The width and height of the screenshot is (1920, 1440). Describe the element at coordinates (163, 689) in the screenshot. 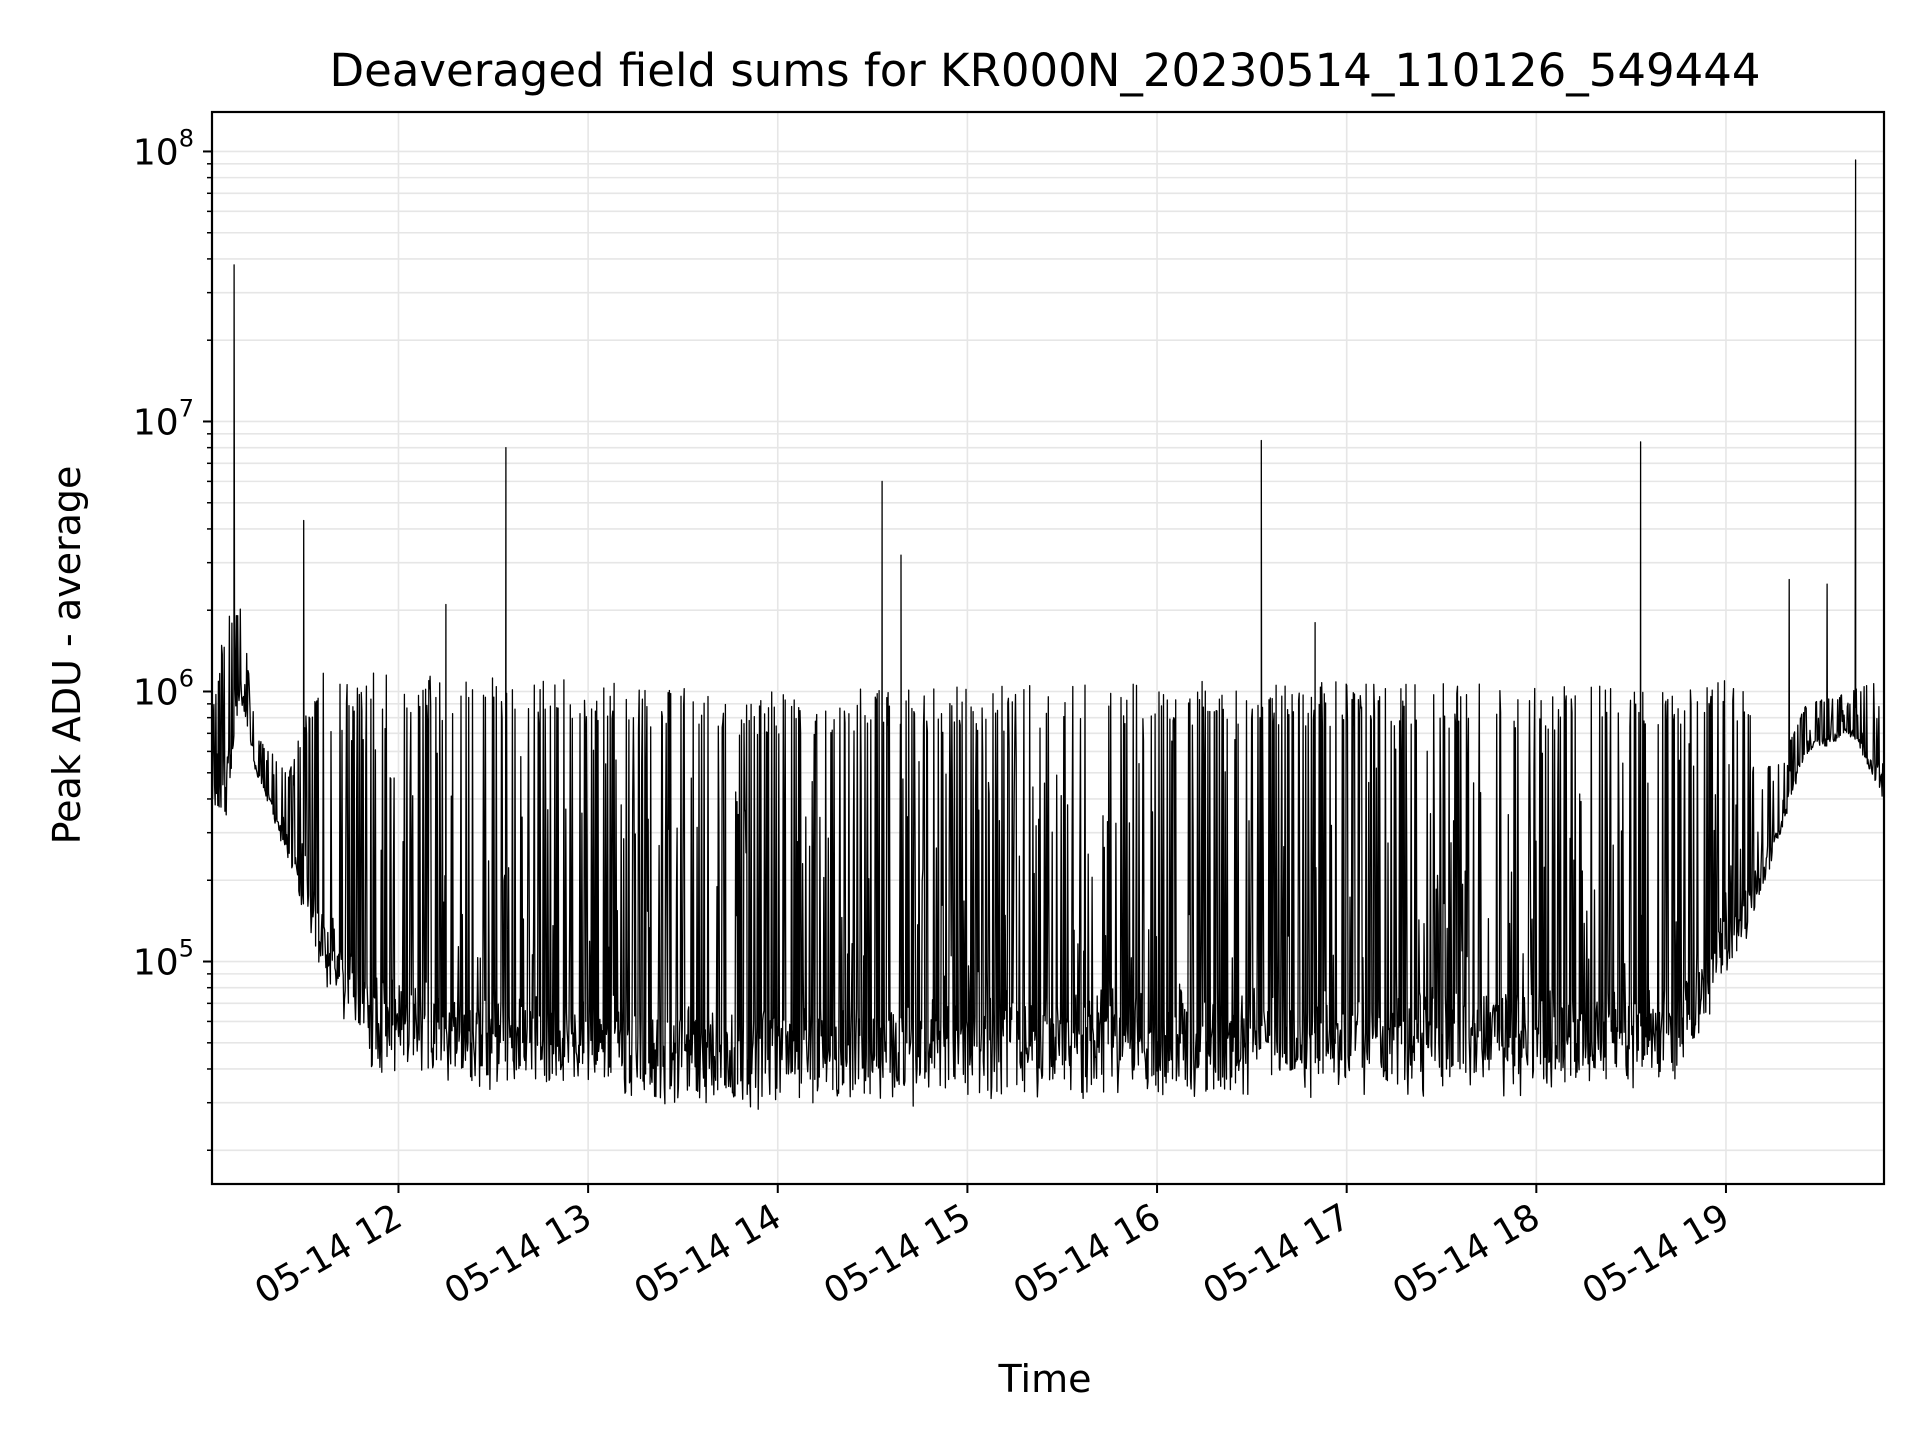

I see `y-tick-label: 10⁶` at that location.